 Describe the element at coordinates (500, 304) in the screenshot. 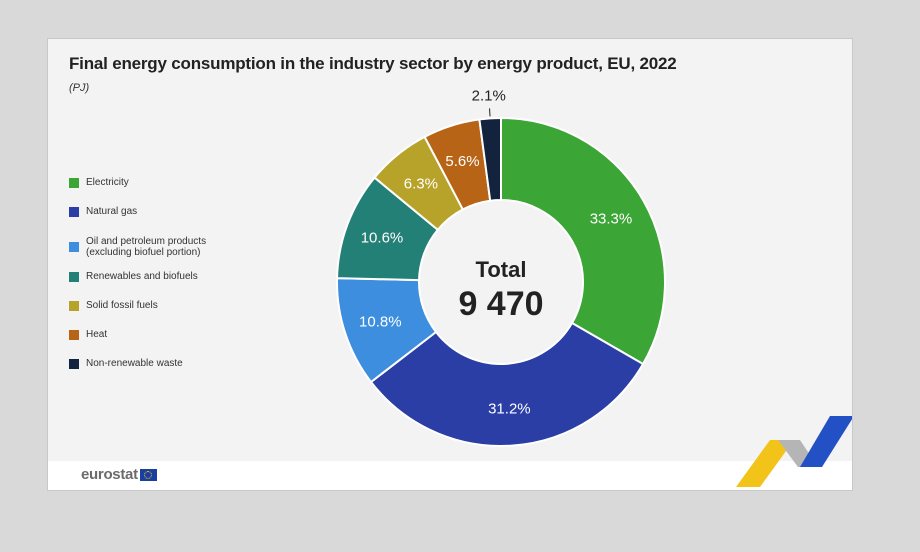

I see `center-total-value: 9 470` at that location.